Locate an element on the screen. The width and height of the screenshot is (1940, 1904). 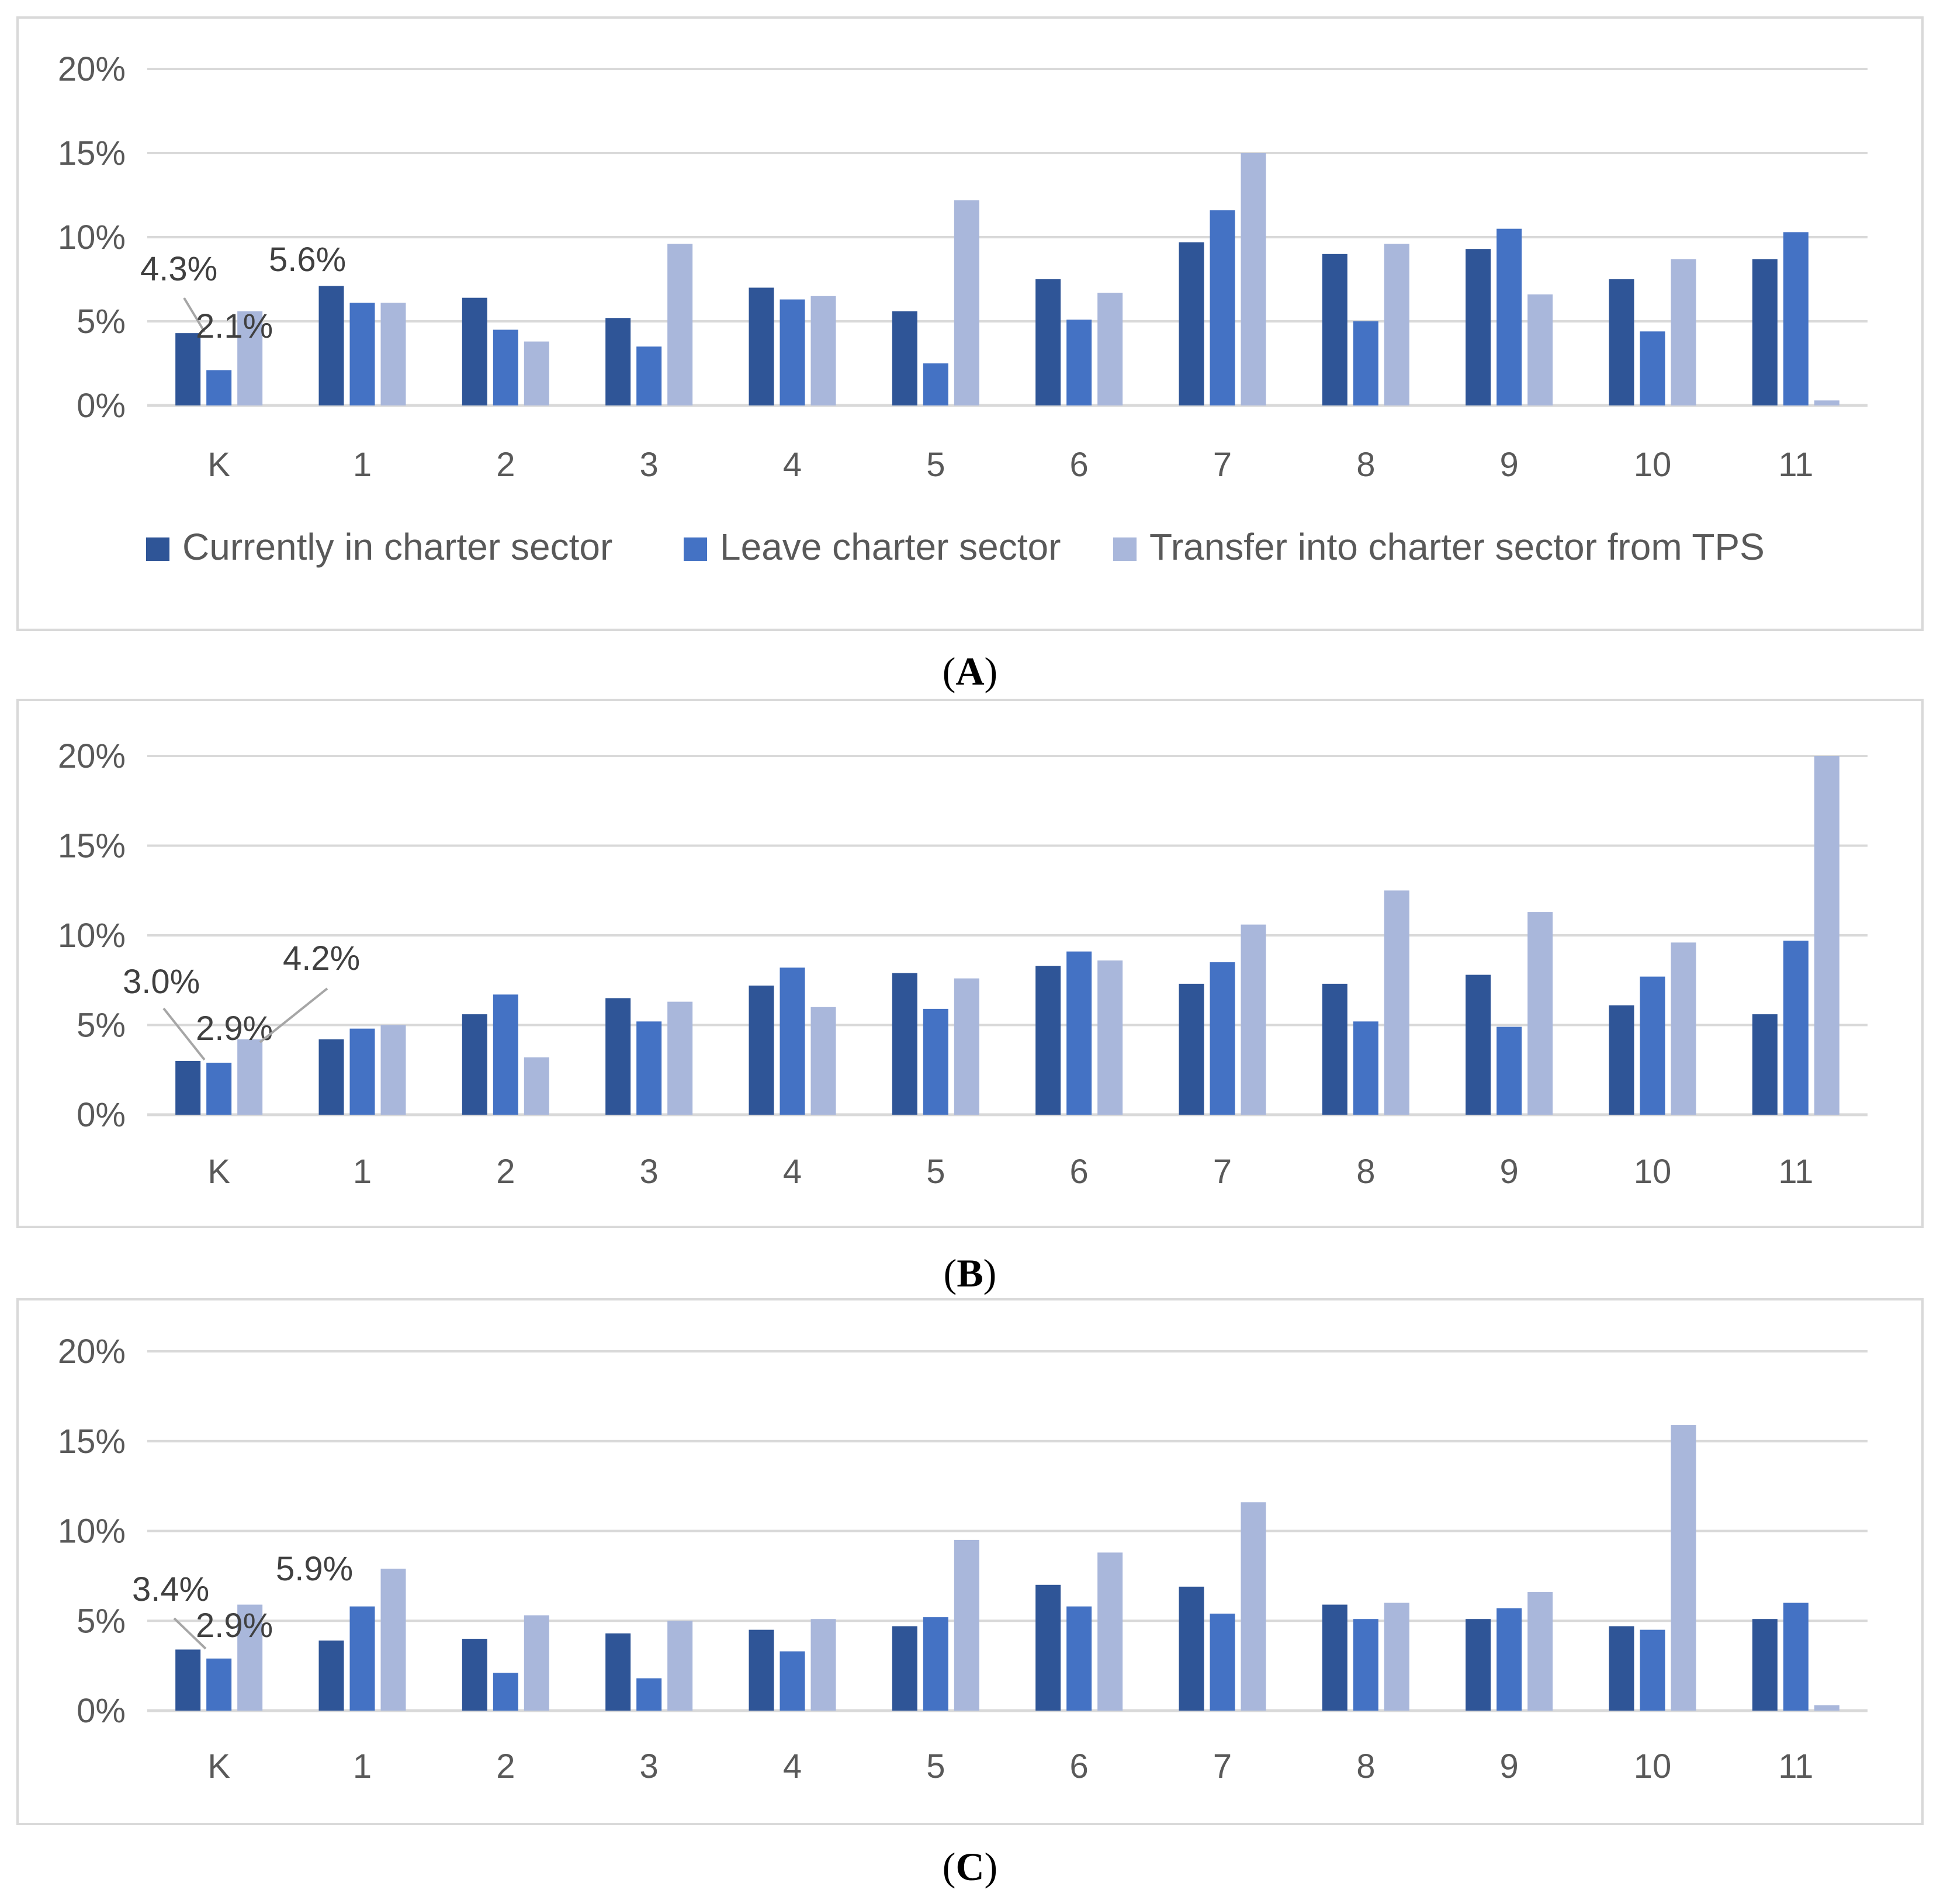
y-tick-label: 15% is located at coordinates (92, 153).